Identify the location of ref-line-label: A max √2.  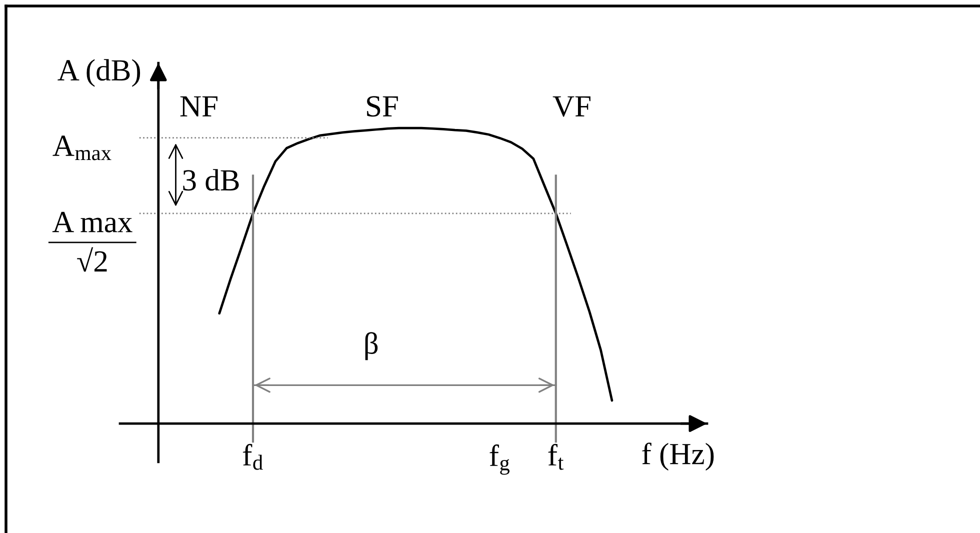
(92, 242).